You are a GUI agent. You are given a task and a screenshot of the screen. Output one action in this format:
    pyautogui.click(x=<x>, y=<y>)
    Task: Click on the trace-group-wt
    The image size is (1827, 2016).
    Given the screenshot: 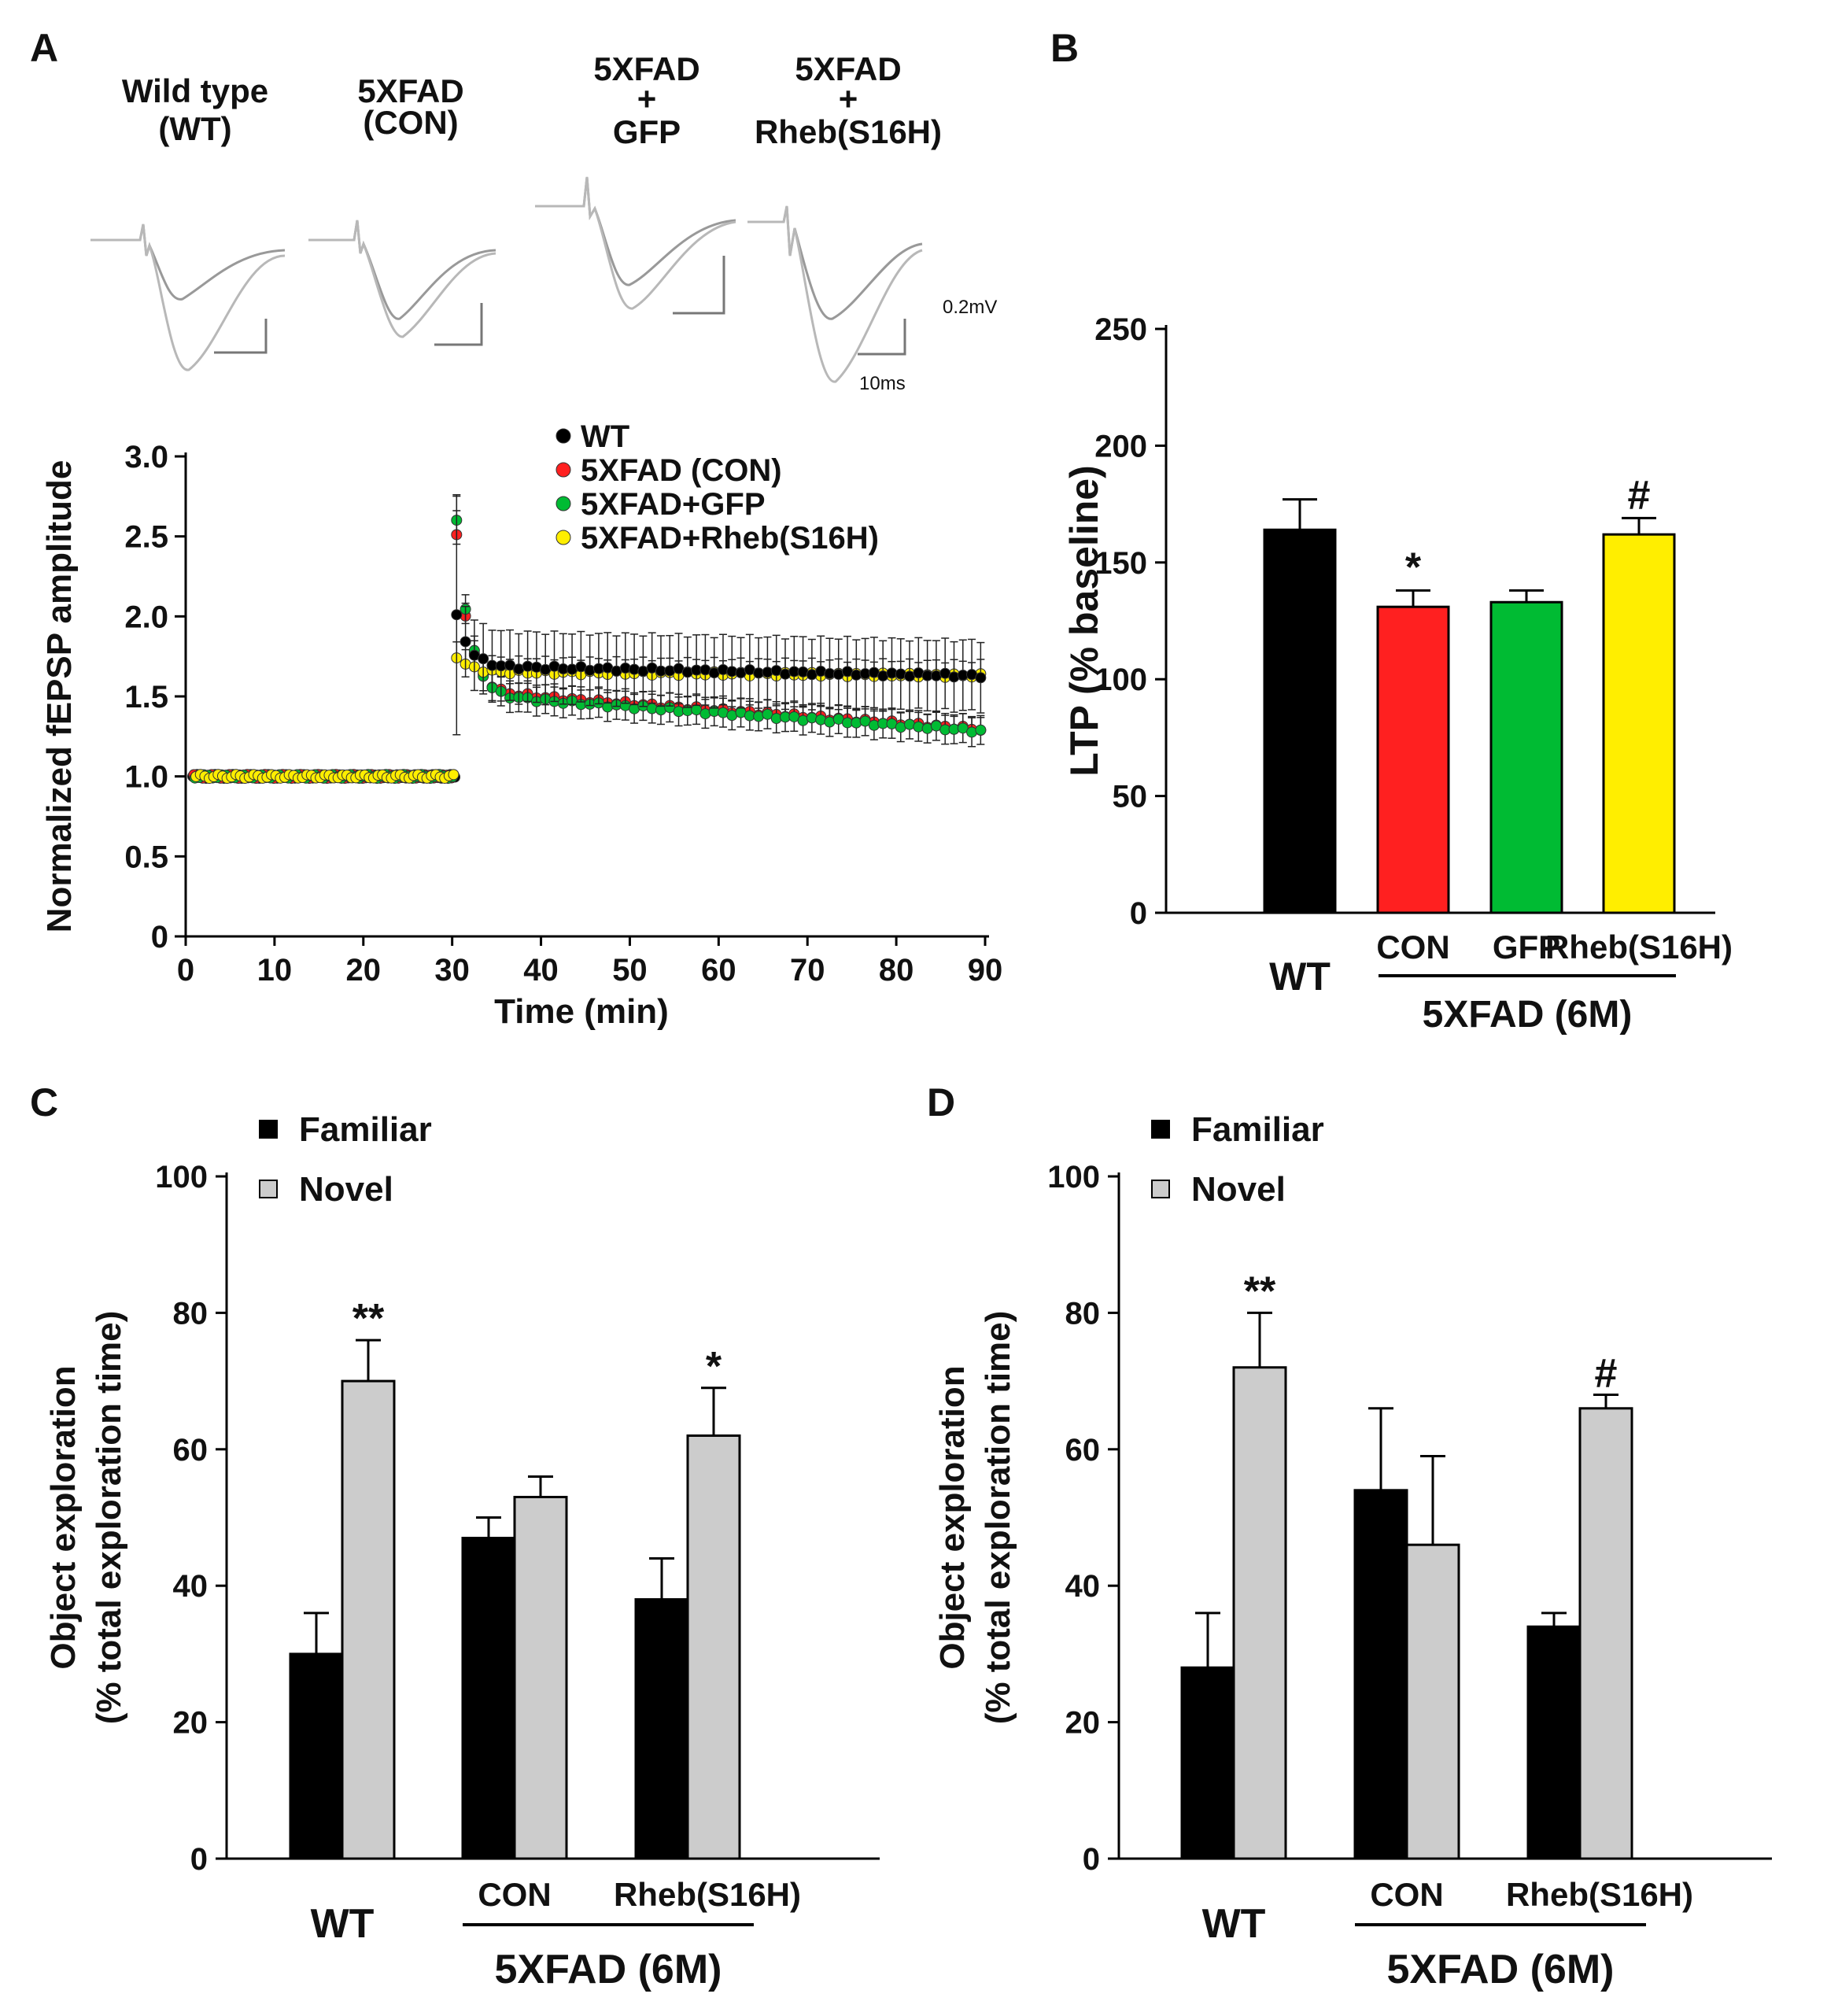 What is the action you would take?
    pyautogui.click(x=188, y=297)
    